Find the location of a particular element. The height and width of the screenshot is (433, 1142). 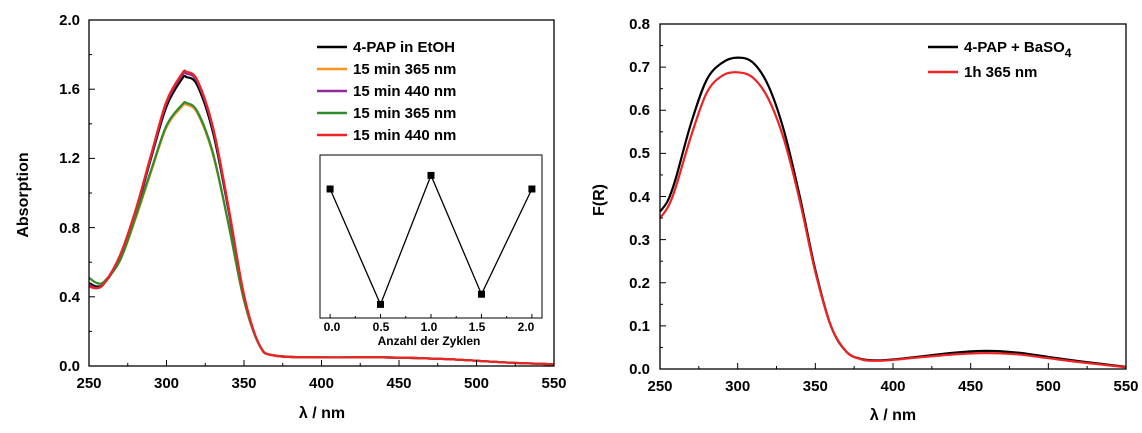

legend-label: 4-PAP + BaSO4 is located at coordinates (1018, 49).